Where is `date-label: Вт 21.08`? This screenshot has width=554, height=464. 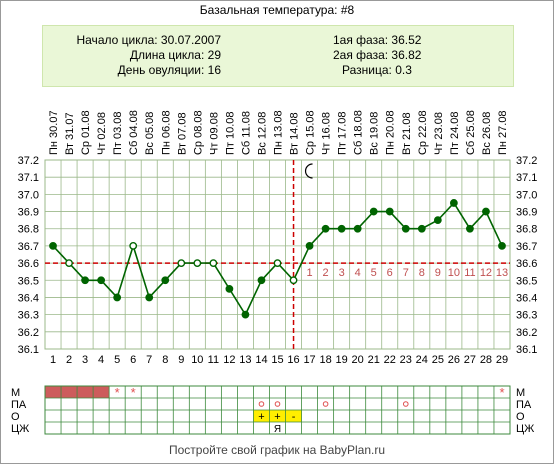 date-label: Вт 21.08 is located at coordinates (407, 133).